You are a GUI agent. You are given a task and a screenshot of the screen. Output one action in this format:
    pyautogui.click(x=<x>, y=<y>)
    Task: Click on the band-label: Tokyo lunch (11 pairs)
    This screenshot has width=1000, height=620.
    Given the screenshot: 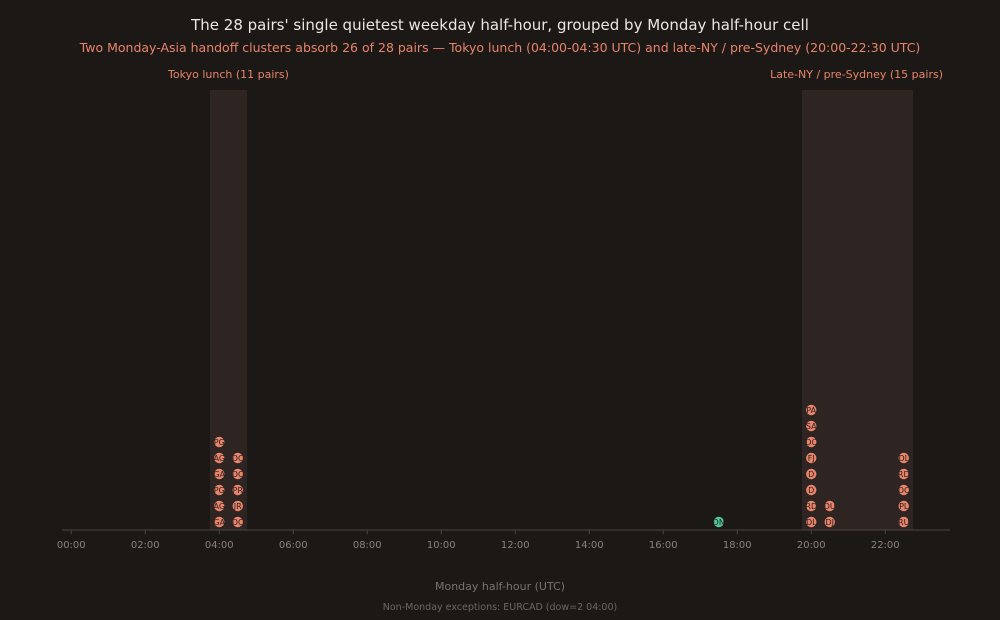 What is the action you would take?
    pyautogui.click(x=228, y=74)
    